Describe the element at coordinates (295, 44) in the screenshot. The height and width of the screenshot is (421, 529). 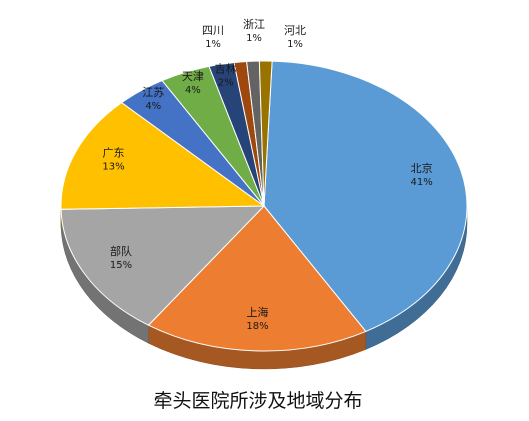
I see `slice-value-9: 1%` at that location.